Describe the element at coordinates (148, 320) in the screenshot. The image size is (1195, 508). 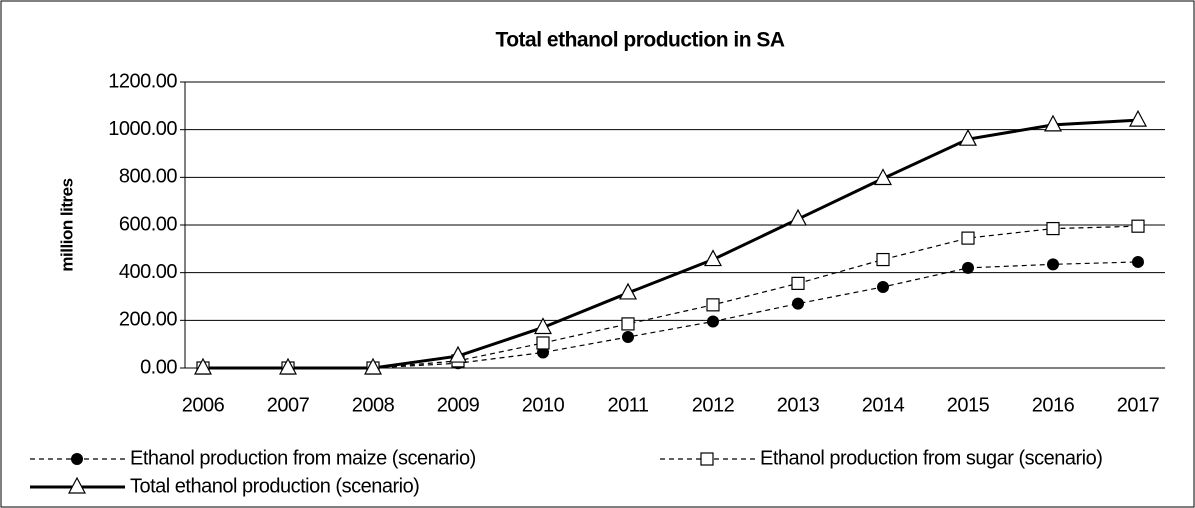
I see `y-tick-label: 200.00` at that location.